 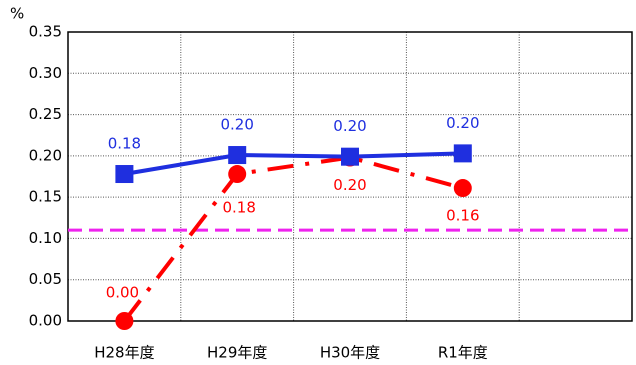 I want to click on data-label: 0.16, so click(x=462, y=216).